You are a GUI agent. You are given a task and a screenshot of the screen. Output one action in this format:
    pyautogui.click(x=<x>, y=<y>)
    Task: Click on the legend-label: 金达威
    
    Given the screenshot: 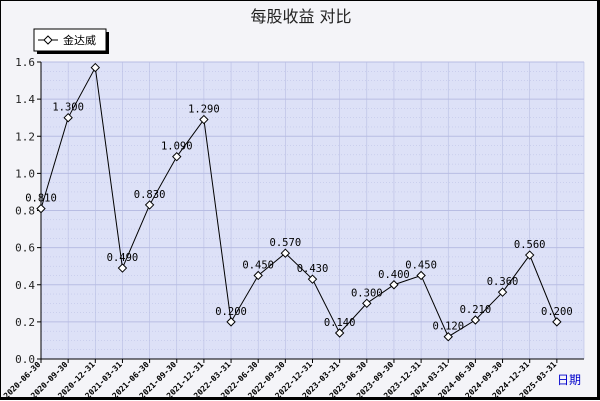 What is the action you would take?
    pyautogui.click(x=79, y=40)
    